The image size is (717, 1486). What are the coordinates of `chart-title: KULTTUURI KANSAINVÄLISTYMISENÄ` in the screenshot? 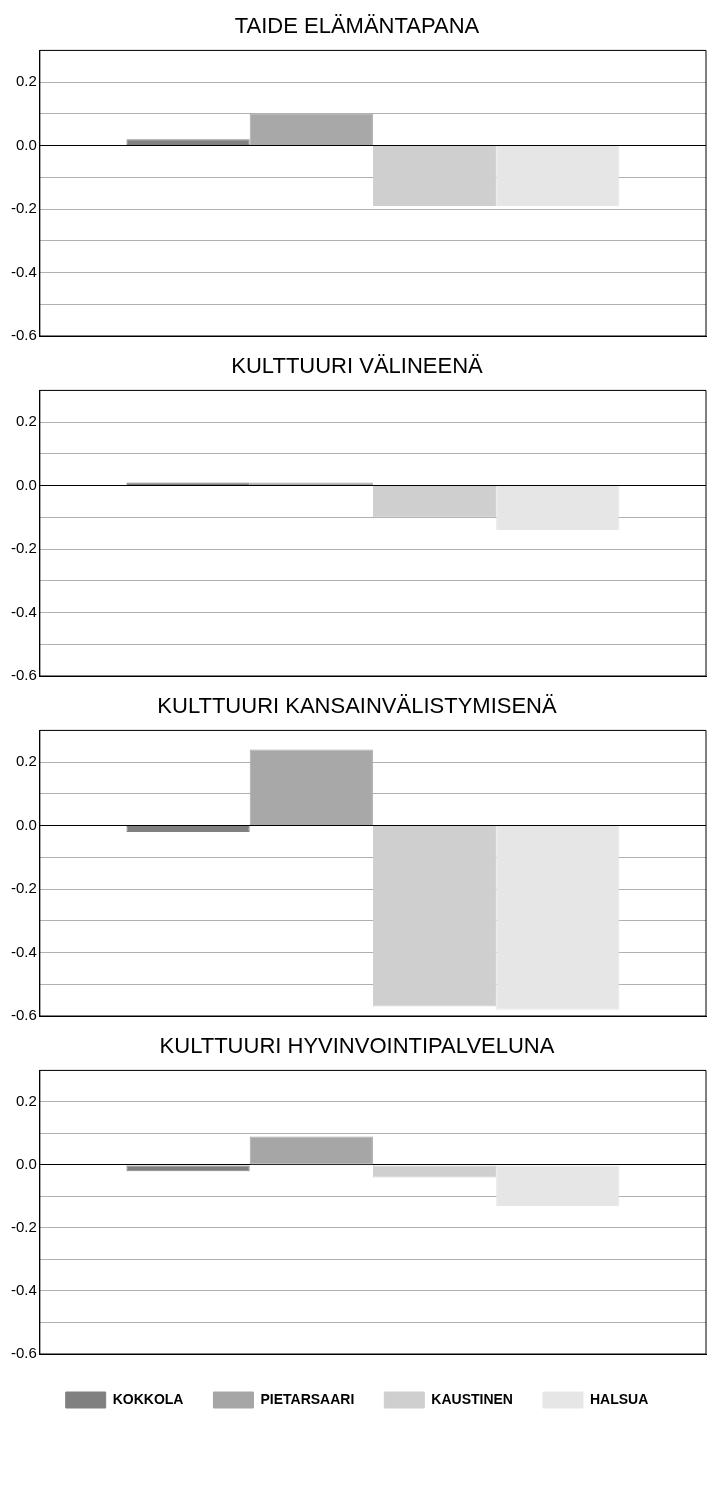 It's located at (357, 706).